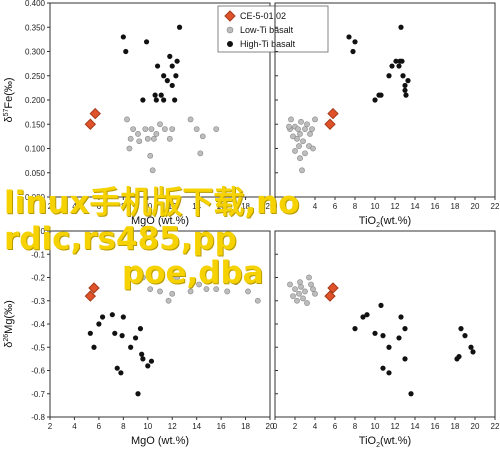  I want to click on legend-box, so click(273, 29).